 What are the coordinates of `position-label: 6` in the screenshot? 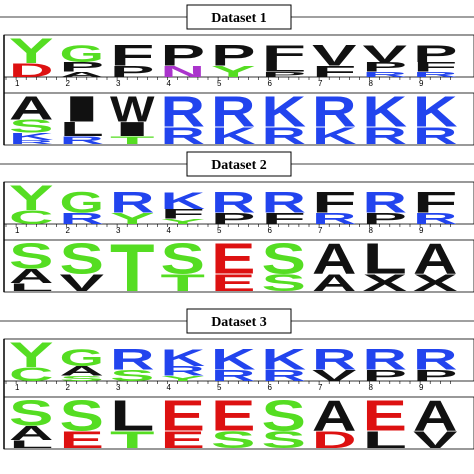 It's located at (270, 387).